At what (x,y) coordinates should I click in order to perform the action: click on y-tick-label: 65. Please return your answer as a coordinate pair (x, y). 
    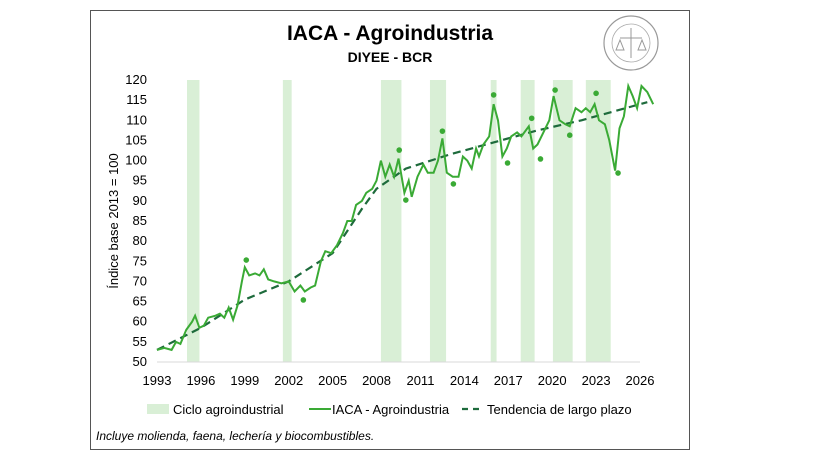
    Looking at the image, I should click on (140, 301).